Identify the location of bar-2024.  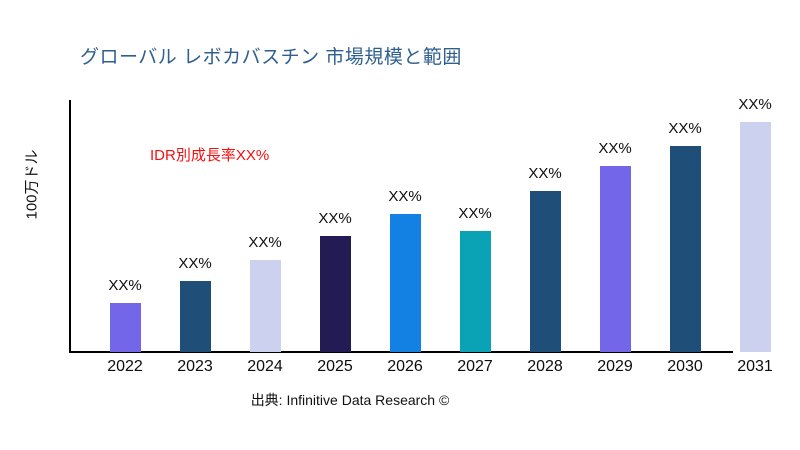
(265, 305).